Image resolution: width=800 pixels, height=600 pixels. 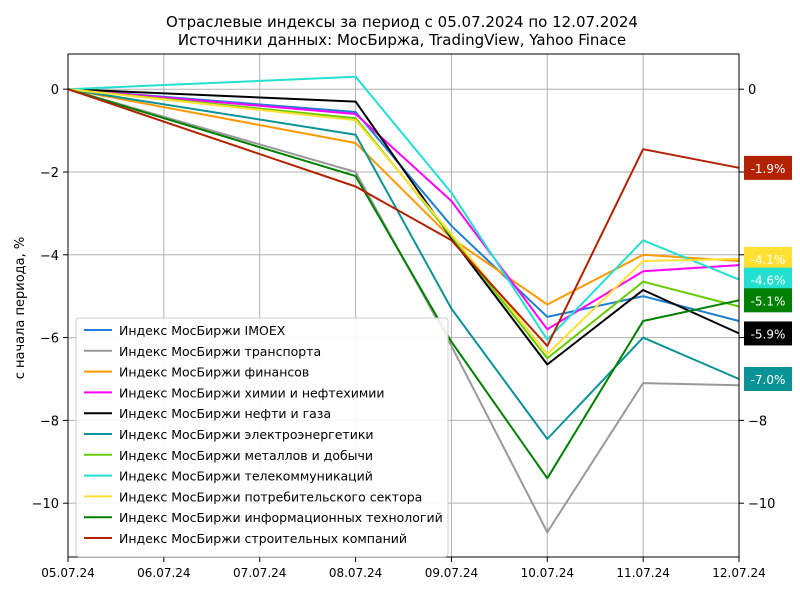 I want to click on right-labels: -1.9% -4.1% -4.6% -5.1% -5.9% -7.0%, so click(x=768, y=273).